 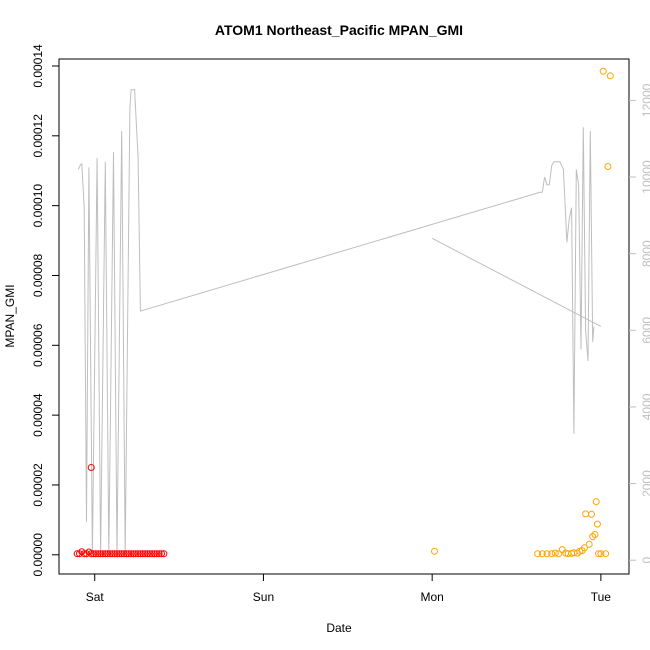 What do you see at coordinates (38, 136) in the screenshot?
I see `y-tick-label: 0.00012` at bounding box center [38, 136].